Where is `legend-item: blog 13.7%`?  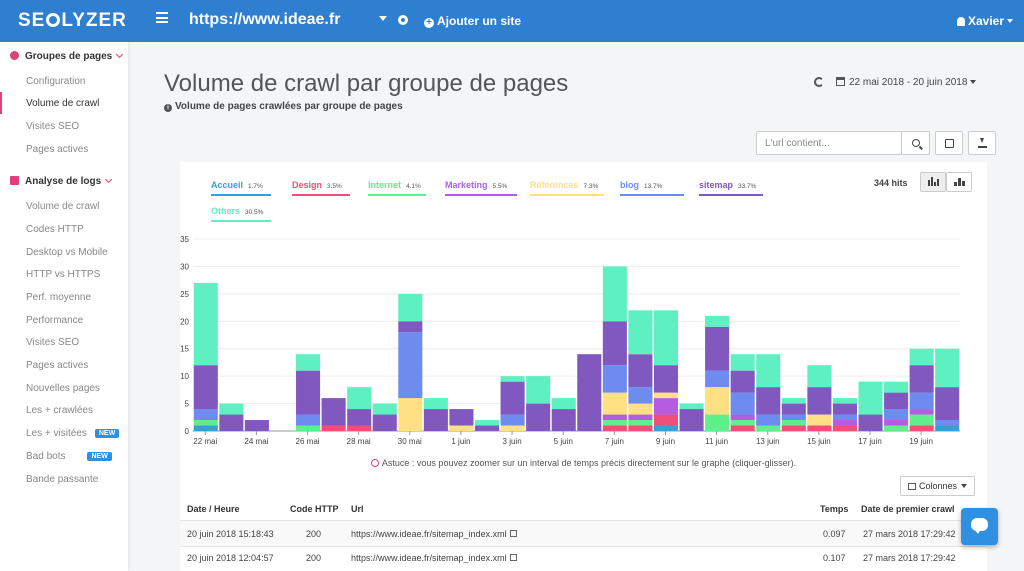
legend-item: blog 13.7% is located at coordinates (652, 188).